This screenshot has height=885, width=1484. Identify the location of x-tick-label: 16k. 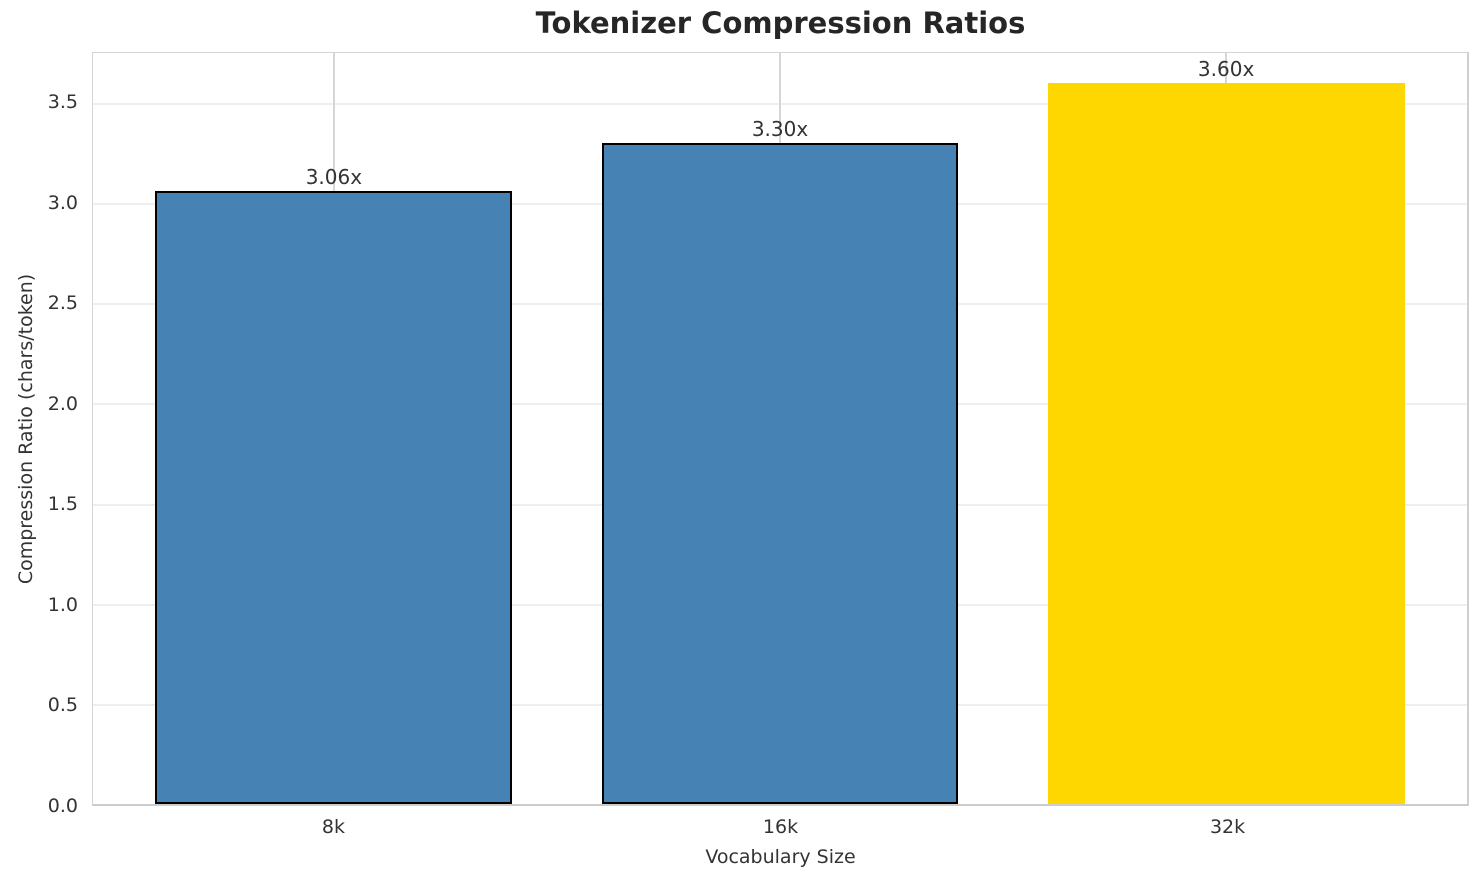
(780, 827).